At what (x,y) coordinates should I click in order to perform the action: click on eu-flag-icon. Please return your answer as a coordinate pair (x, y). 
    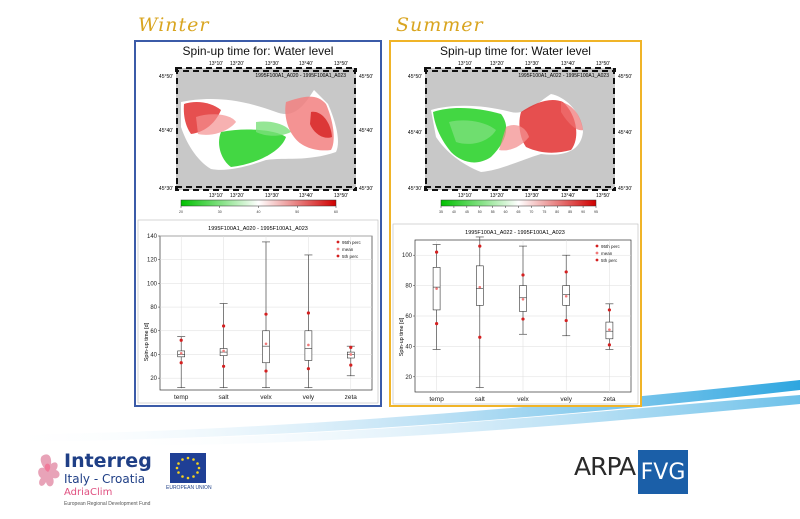
    Looking at the image, I should click on (188, 468).